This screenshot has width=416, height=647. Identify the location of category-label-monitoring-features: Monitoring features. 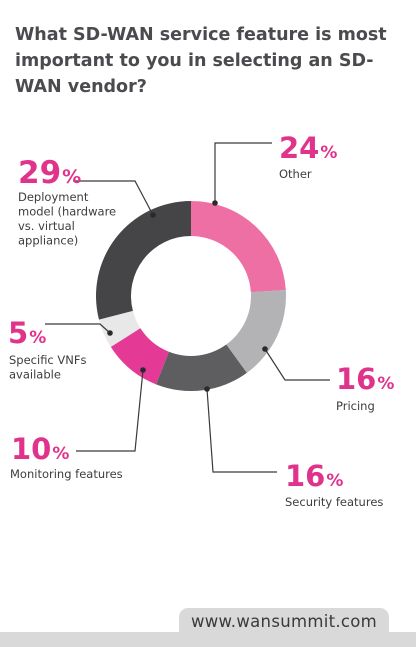
(66, 474).